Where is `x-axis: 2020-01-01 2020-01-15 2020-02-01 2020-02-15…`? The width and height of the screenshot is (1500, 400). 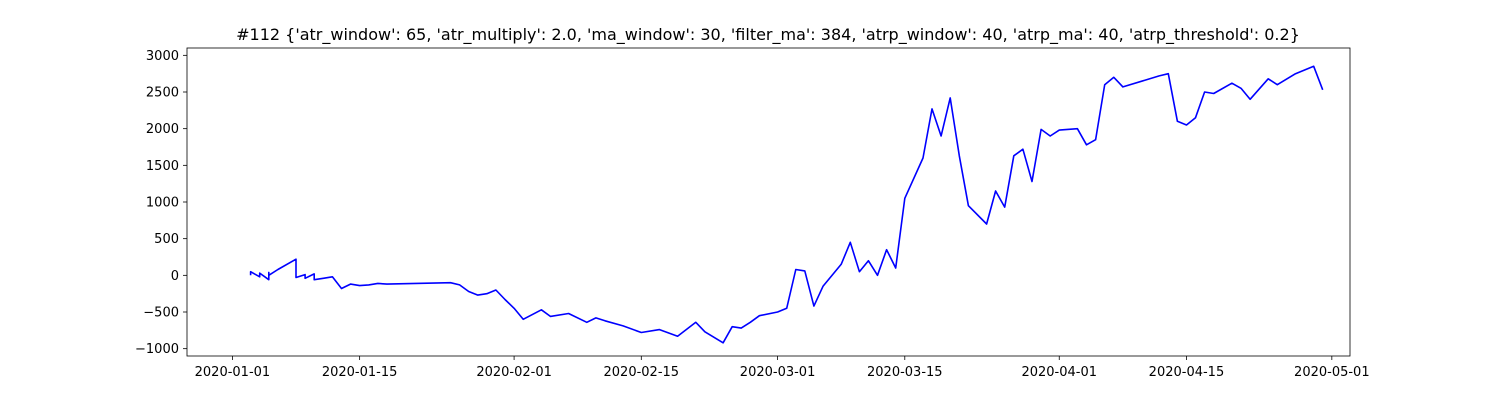 x-axis: 2020-01-01 2020-01-15 2020-02-01 2020-02-15… is located at coordinates (782, 368).